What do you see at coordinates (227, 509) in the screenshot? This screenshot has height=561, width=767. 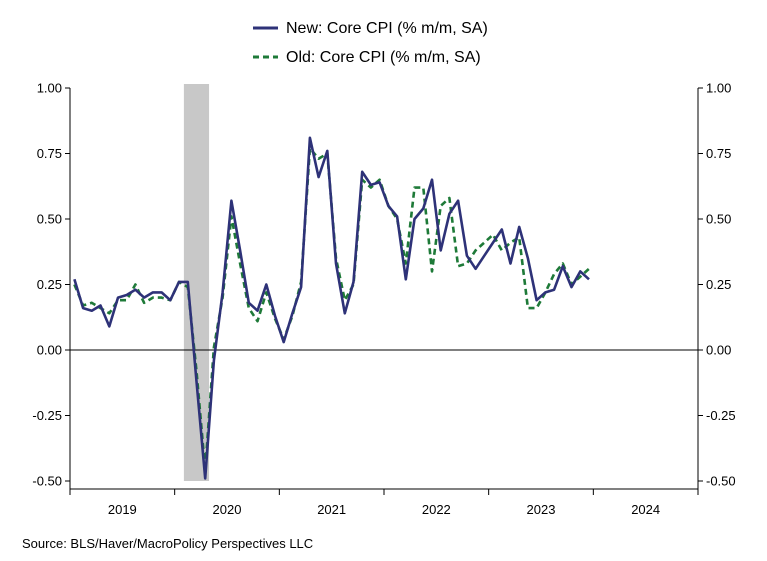 I see `x-year-label: 2020` at bounding box center [227, 509].